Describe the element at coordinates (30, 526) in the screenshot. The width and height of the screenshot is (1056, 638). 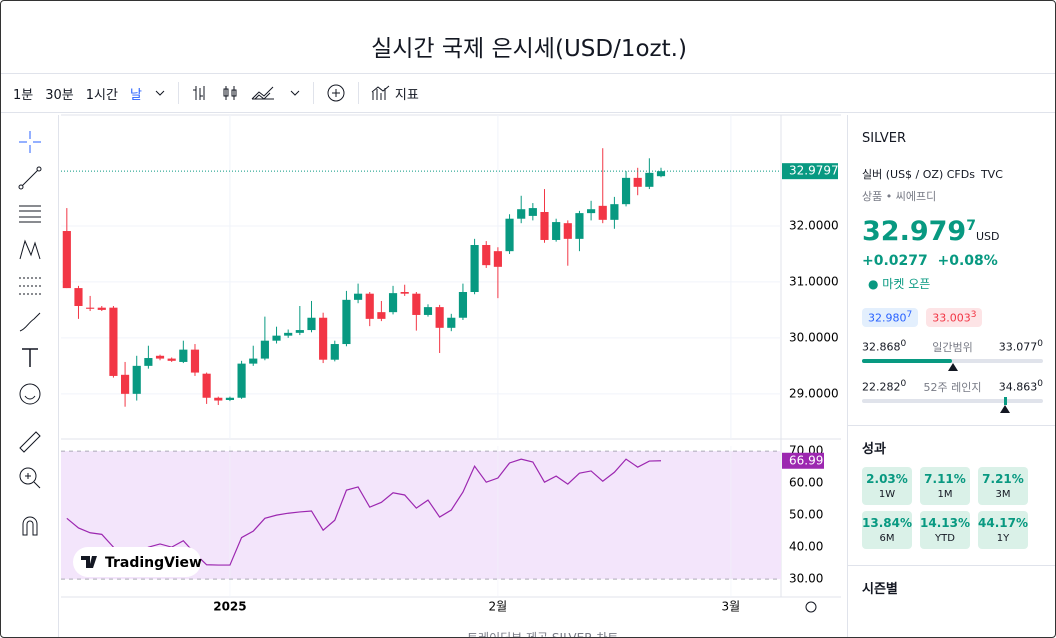
I see `magnet-tool` at that location.